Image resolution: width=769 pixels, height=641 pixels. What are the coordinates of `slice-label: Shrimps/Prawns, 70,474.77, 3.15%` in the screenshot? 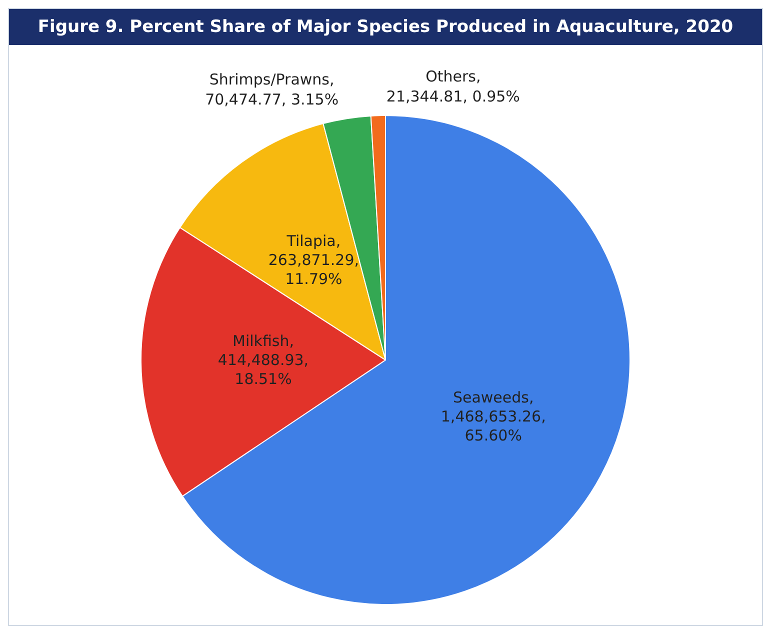 It's located at (272, 89).